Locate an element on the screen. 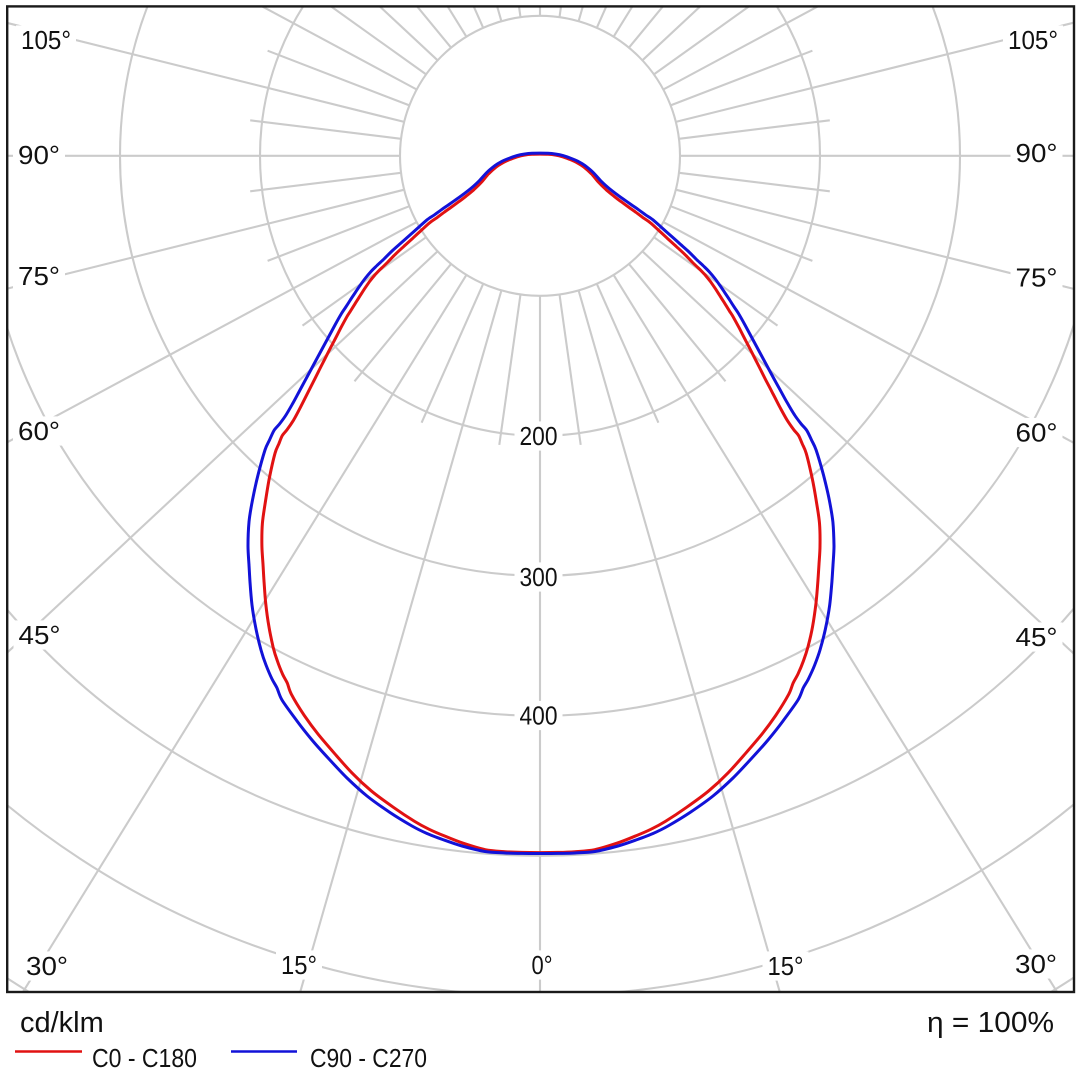 The image size is (1080, 1080). svg-text: C90 - C270 is located at coordinates (368, 1058).